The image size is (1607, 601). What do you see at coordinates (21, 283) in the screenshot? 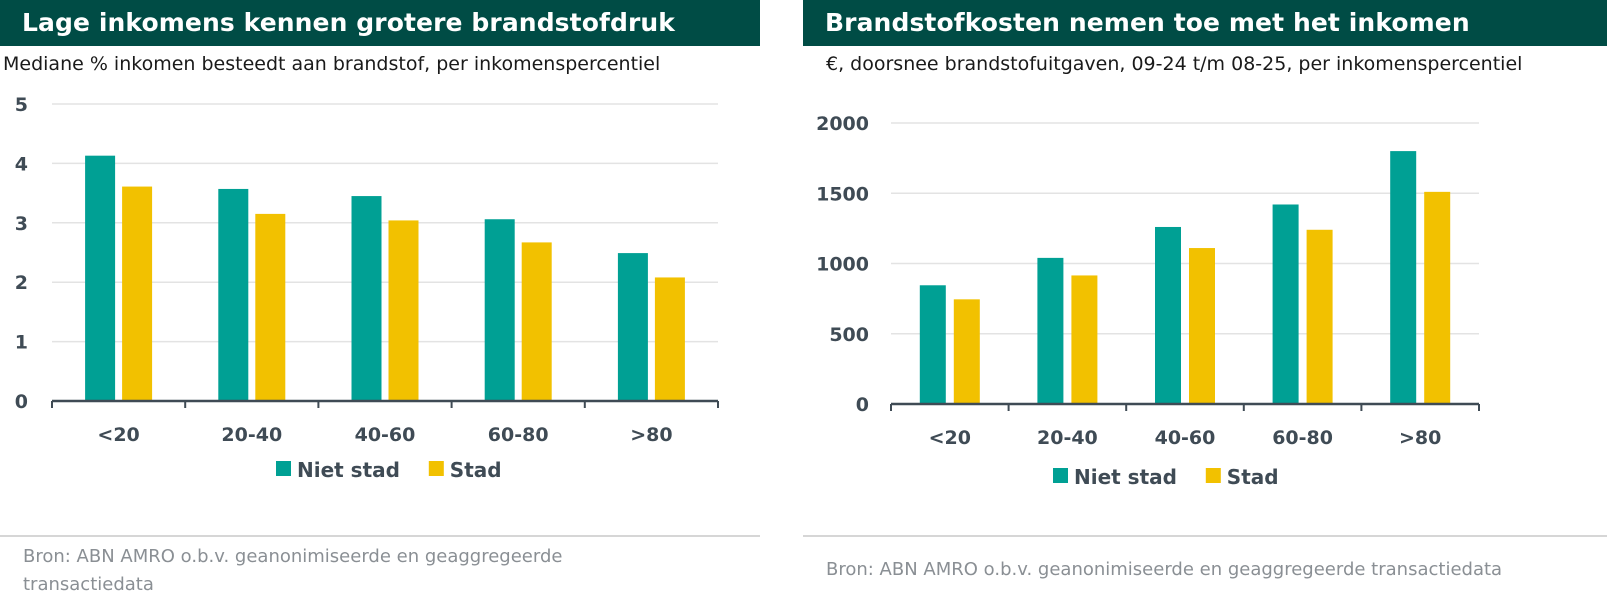
I see `y-tick-label: 2` at bounding box center [21, 283].